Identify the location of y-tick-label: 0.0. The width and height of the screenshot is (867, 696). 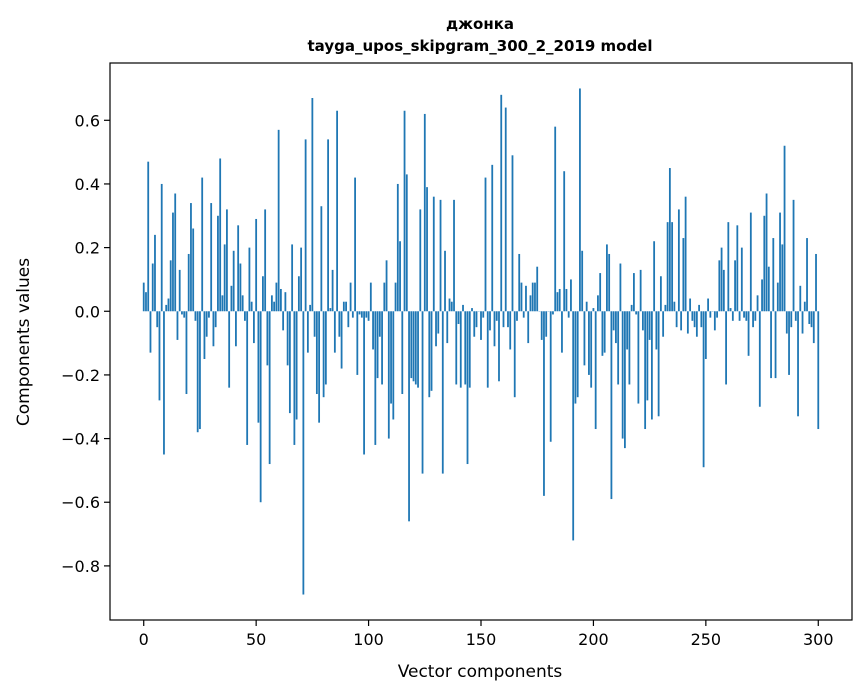
(87, 311).